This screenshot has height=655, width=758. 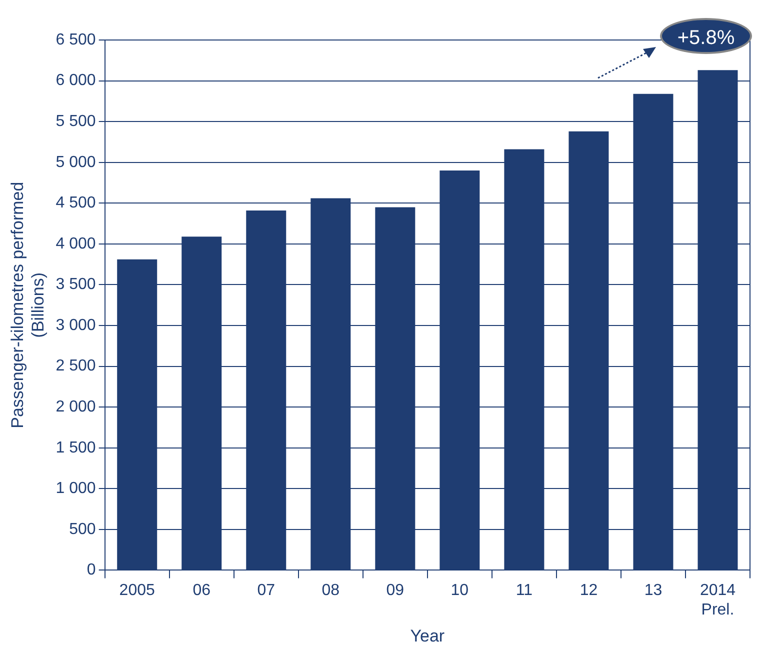 What do you see at coordinates (589, 591) in the screenshot?
I see `x-tick-label: 12` at bounding box center [589, 591].